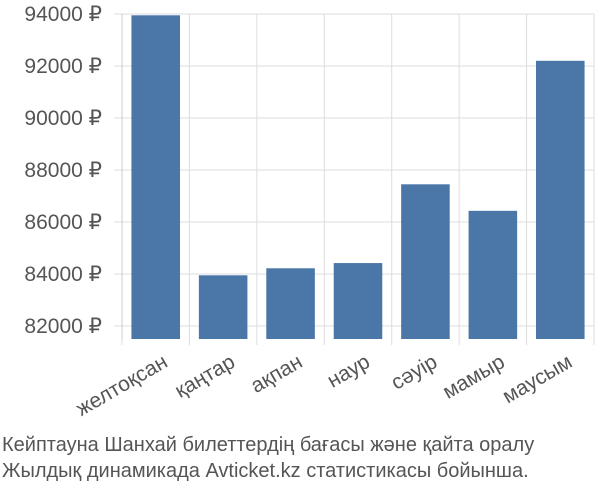  What do you see at coordinates (474, 377) in the screenshot?
I see `x-tick-label: мамыр` at bounding box center [474, 377].